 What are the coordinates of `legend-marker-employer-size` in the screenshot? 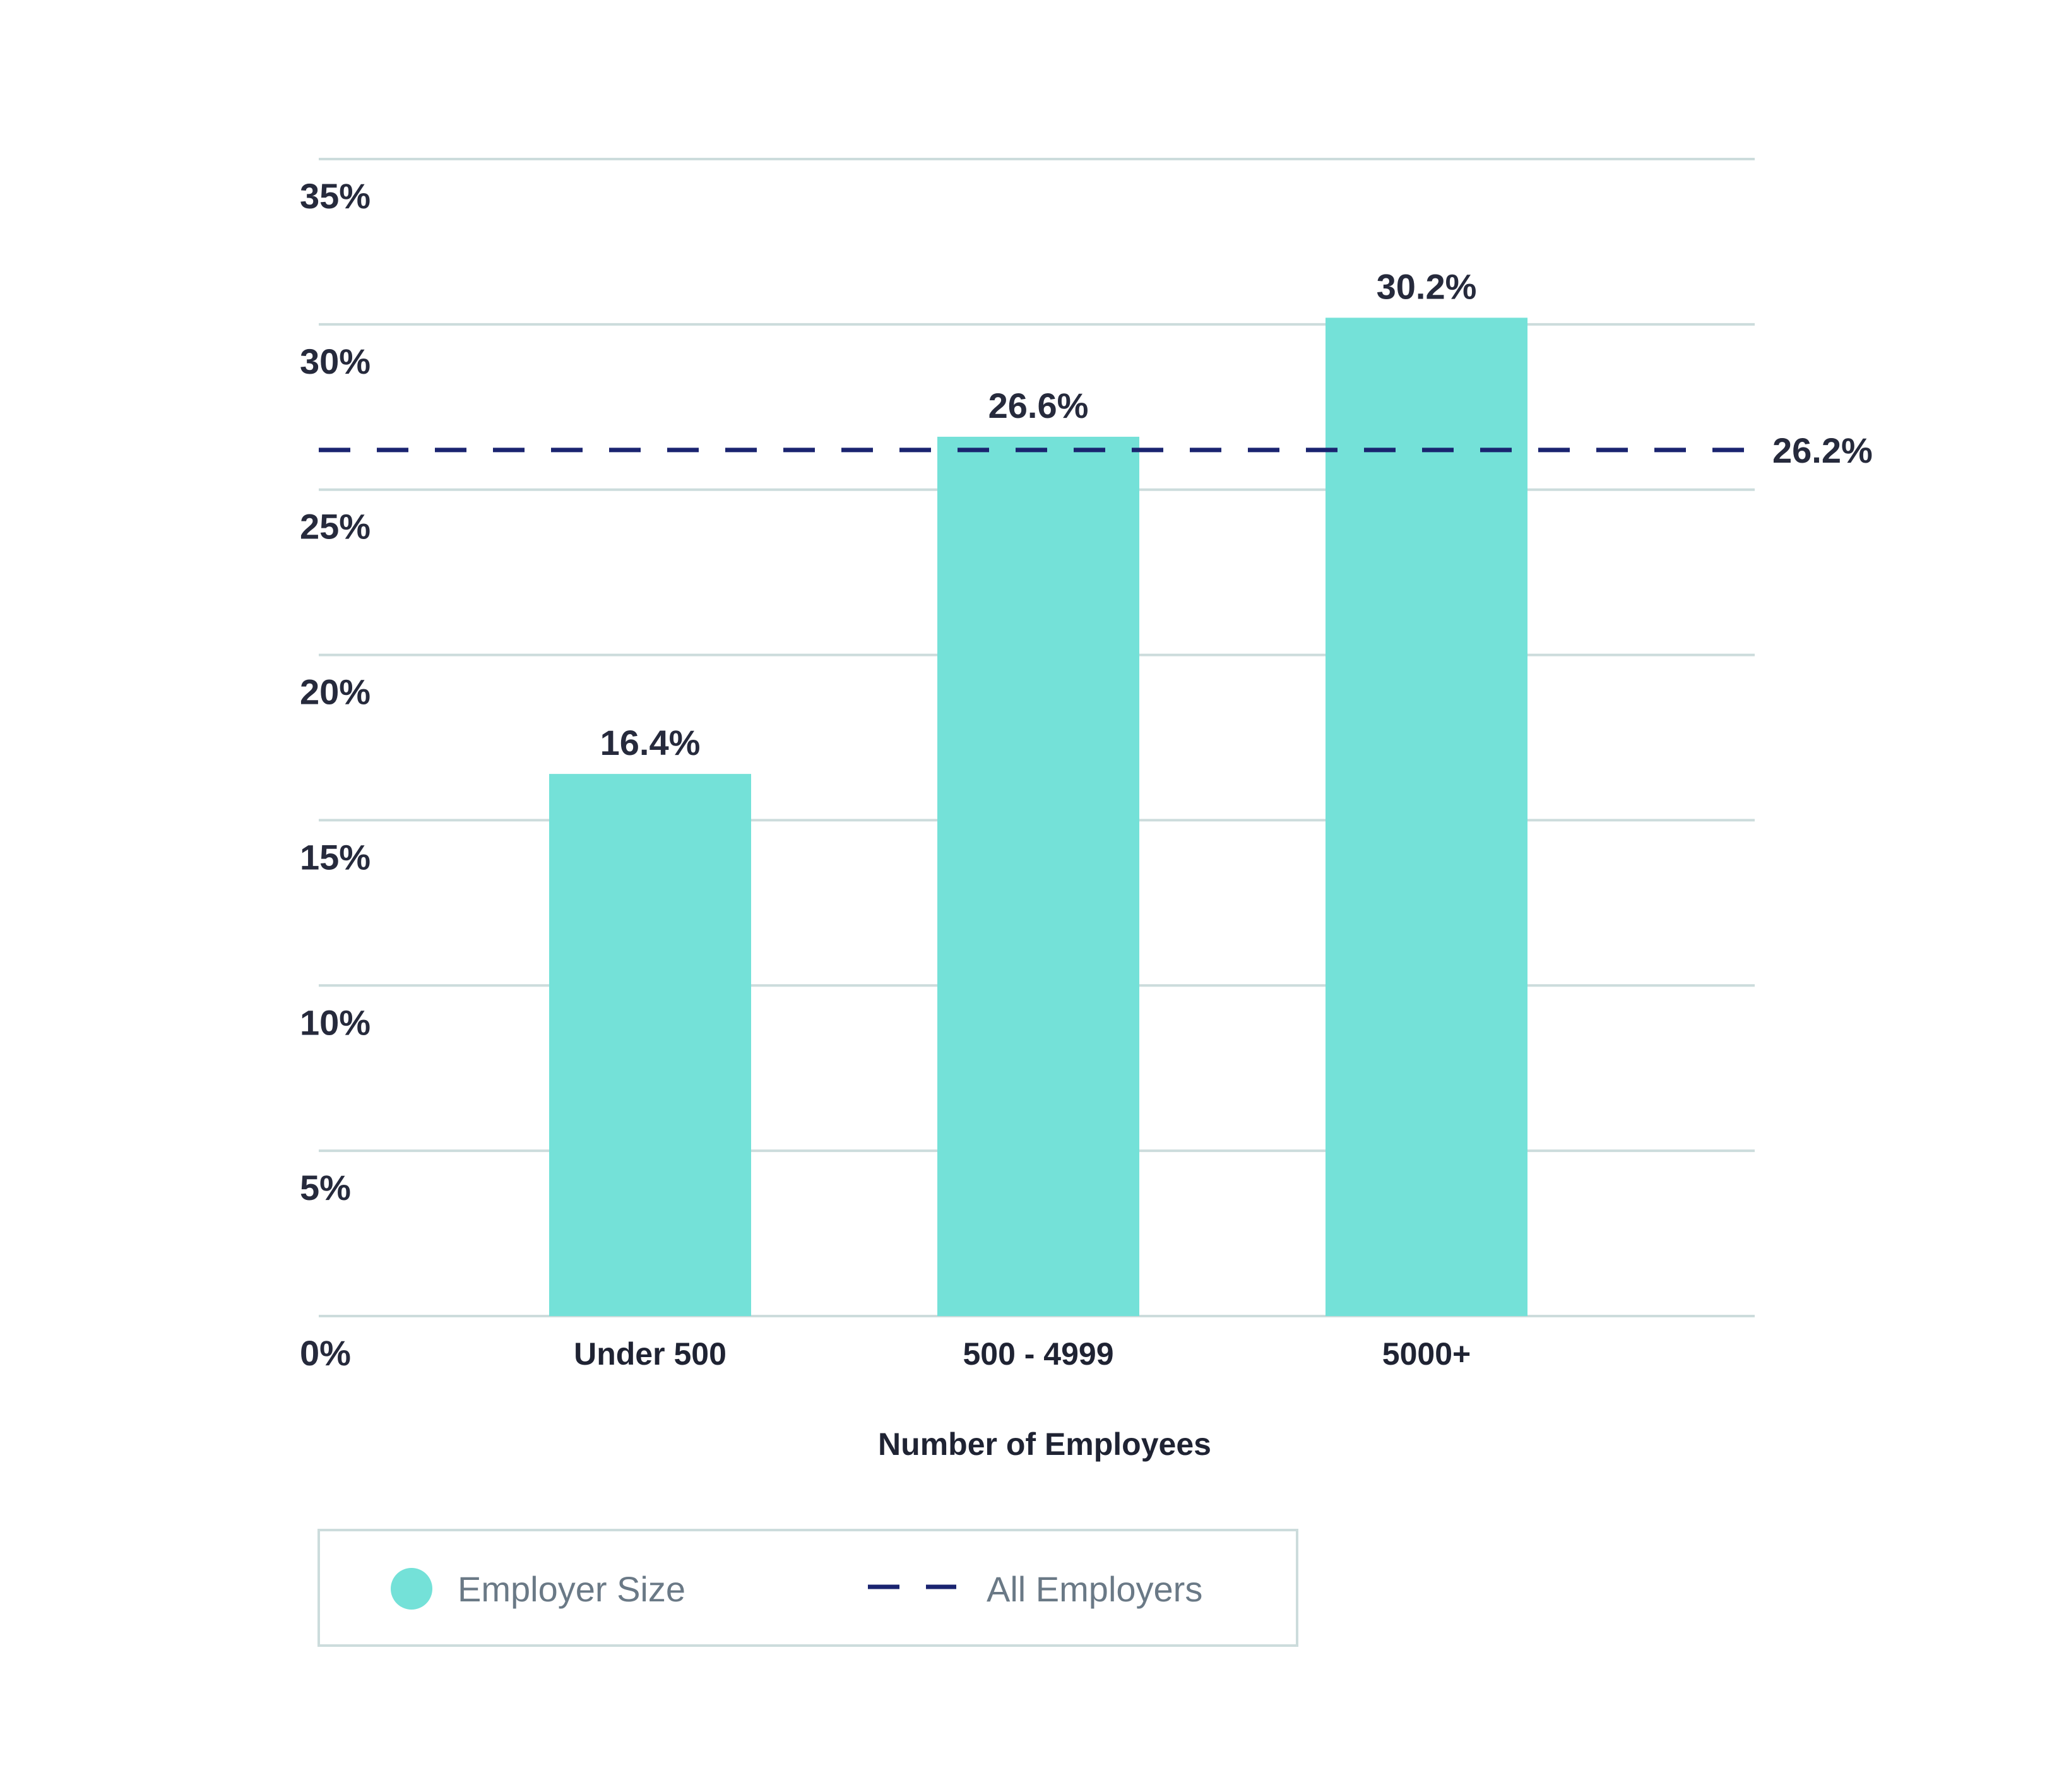 It's located at (411, 1589).